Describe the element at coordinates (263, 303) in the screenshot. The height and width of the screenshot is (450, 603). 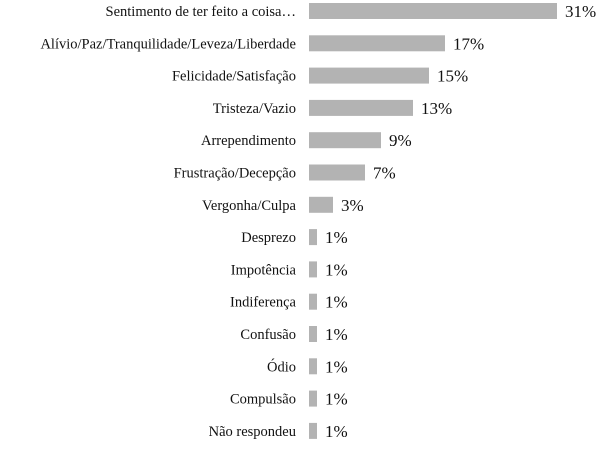
I see `category-label-9: Indiferença` at that location.